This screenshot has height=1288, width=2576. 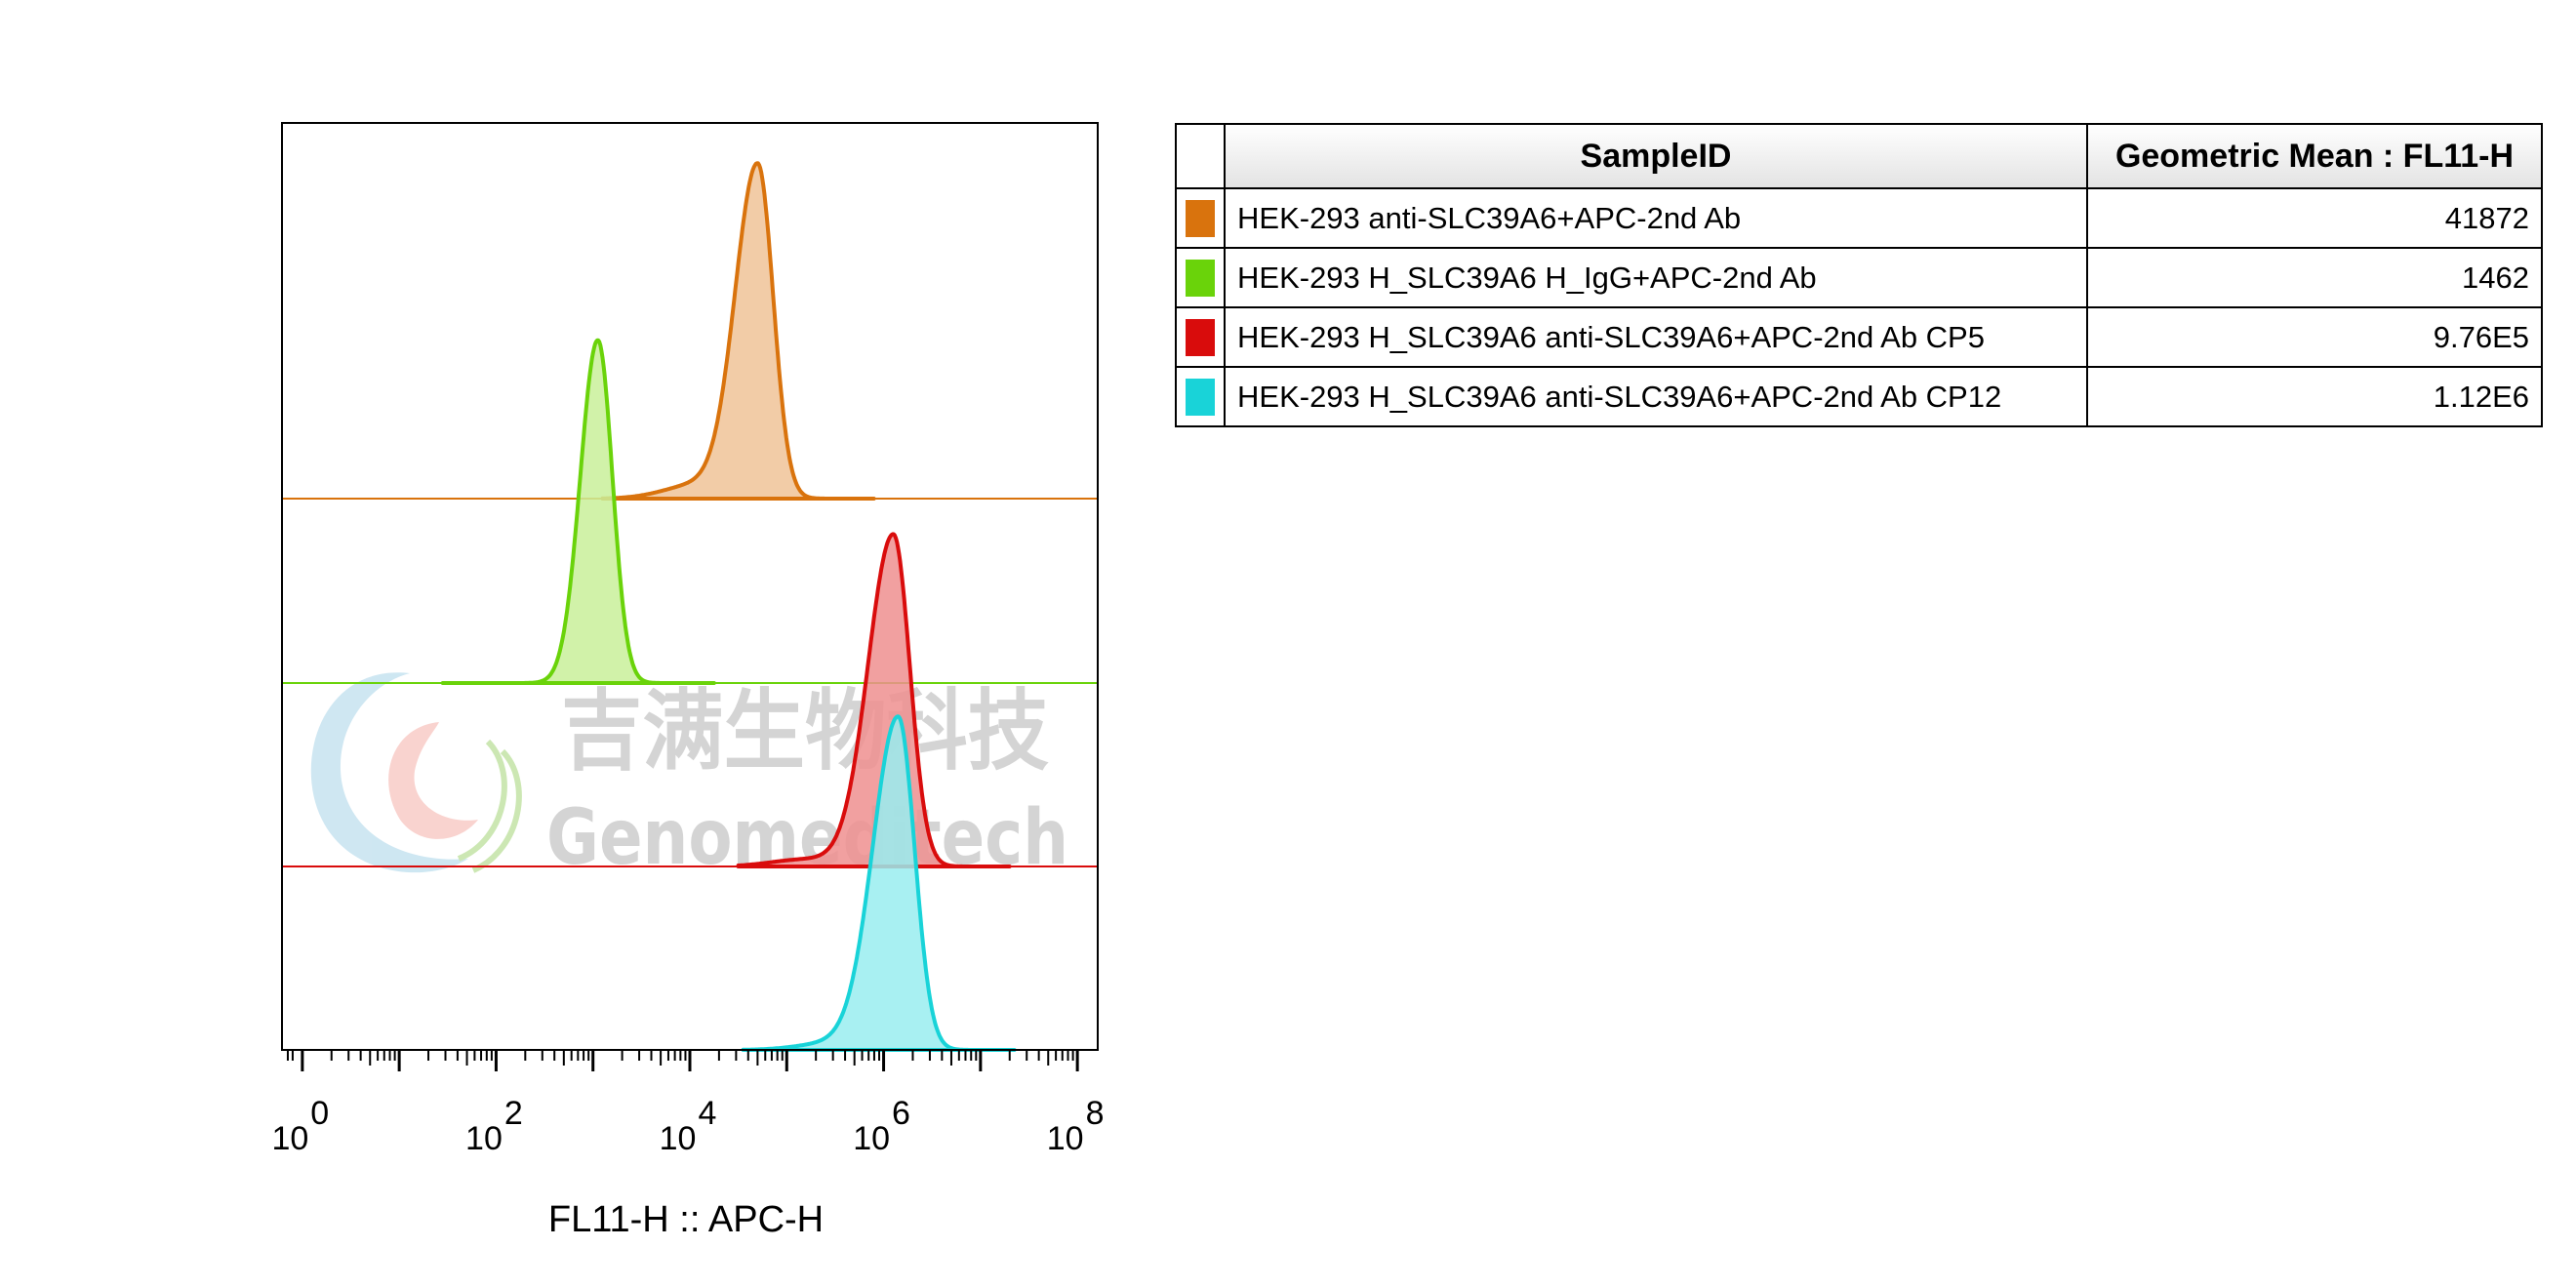 What do you see at coordinates (1076, 1126) in the screenshot?
I see `x-tick-label: 10⁸` at bounding box center [1076, 1126].